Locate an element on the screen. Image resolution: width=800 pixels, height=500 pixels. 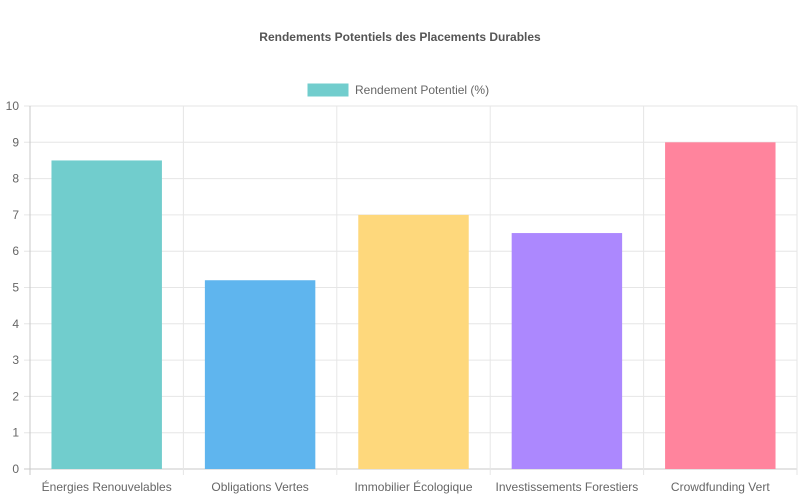
x-category-label: Obligations Vertes is located at coordinates (259, 487).